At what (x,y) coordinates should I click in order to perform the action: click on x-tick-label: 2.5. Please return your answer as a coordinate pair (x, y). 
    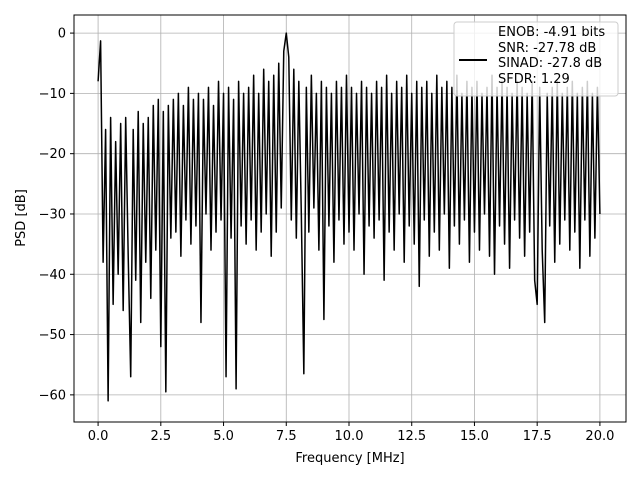
    Looking at the image, I should click on (160, 436).